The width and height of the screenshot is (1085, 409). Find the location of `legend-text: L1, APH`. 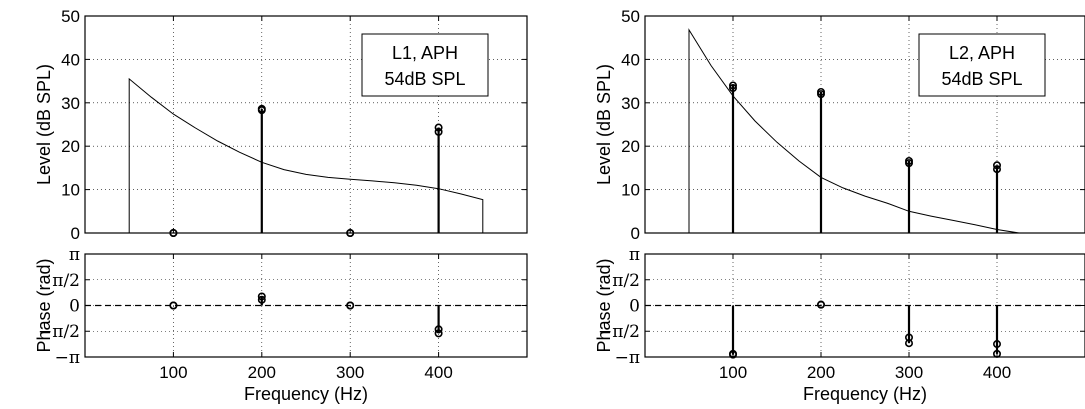

legend-text: L1, APH is located at coordinates (425, 53).